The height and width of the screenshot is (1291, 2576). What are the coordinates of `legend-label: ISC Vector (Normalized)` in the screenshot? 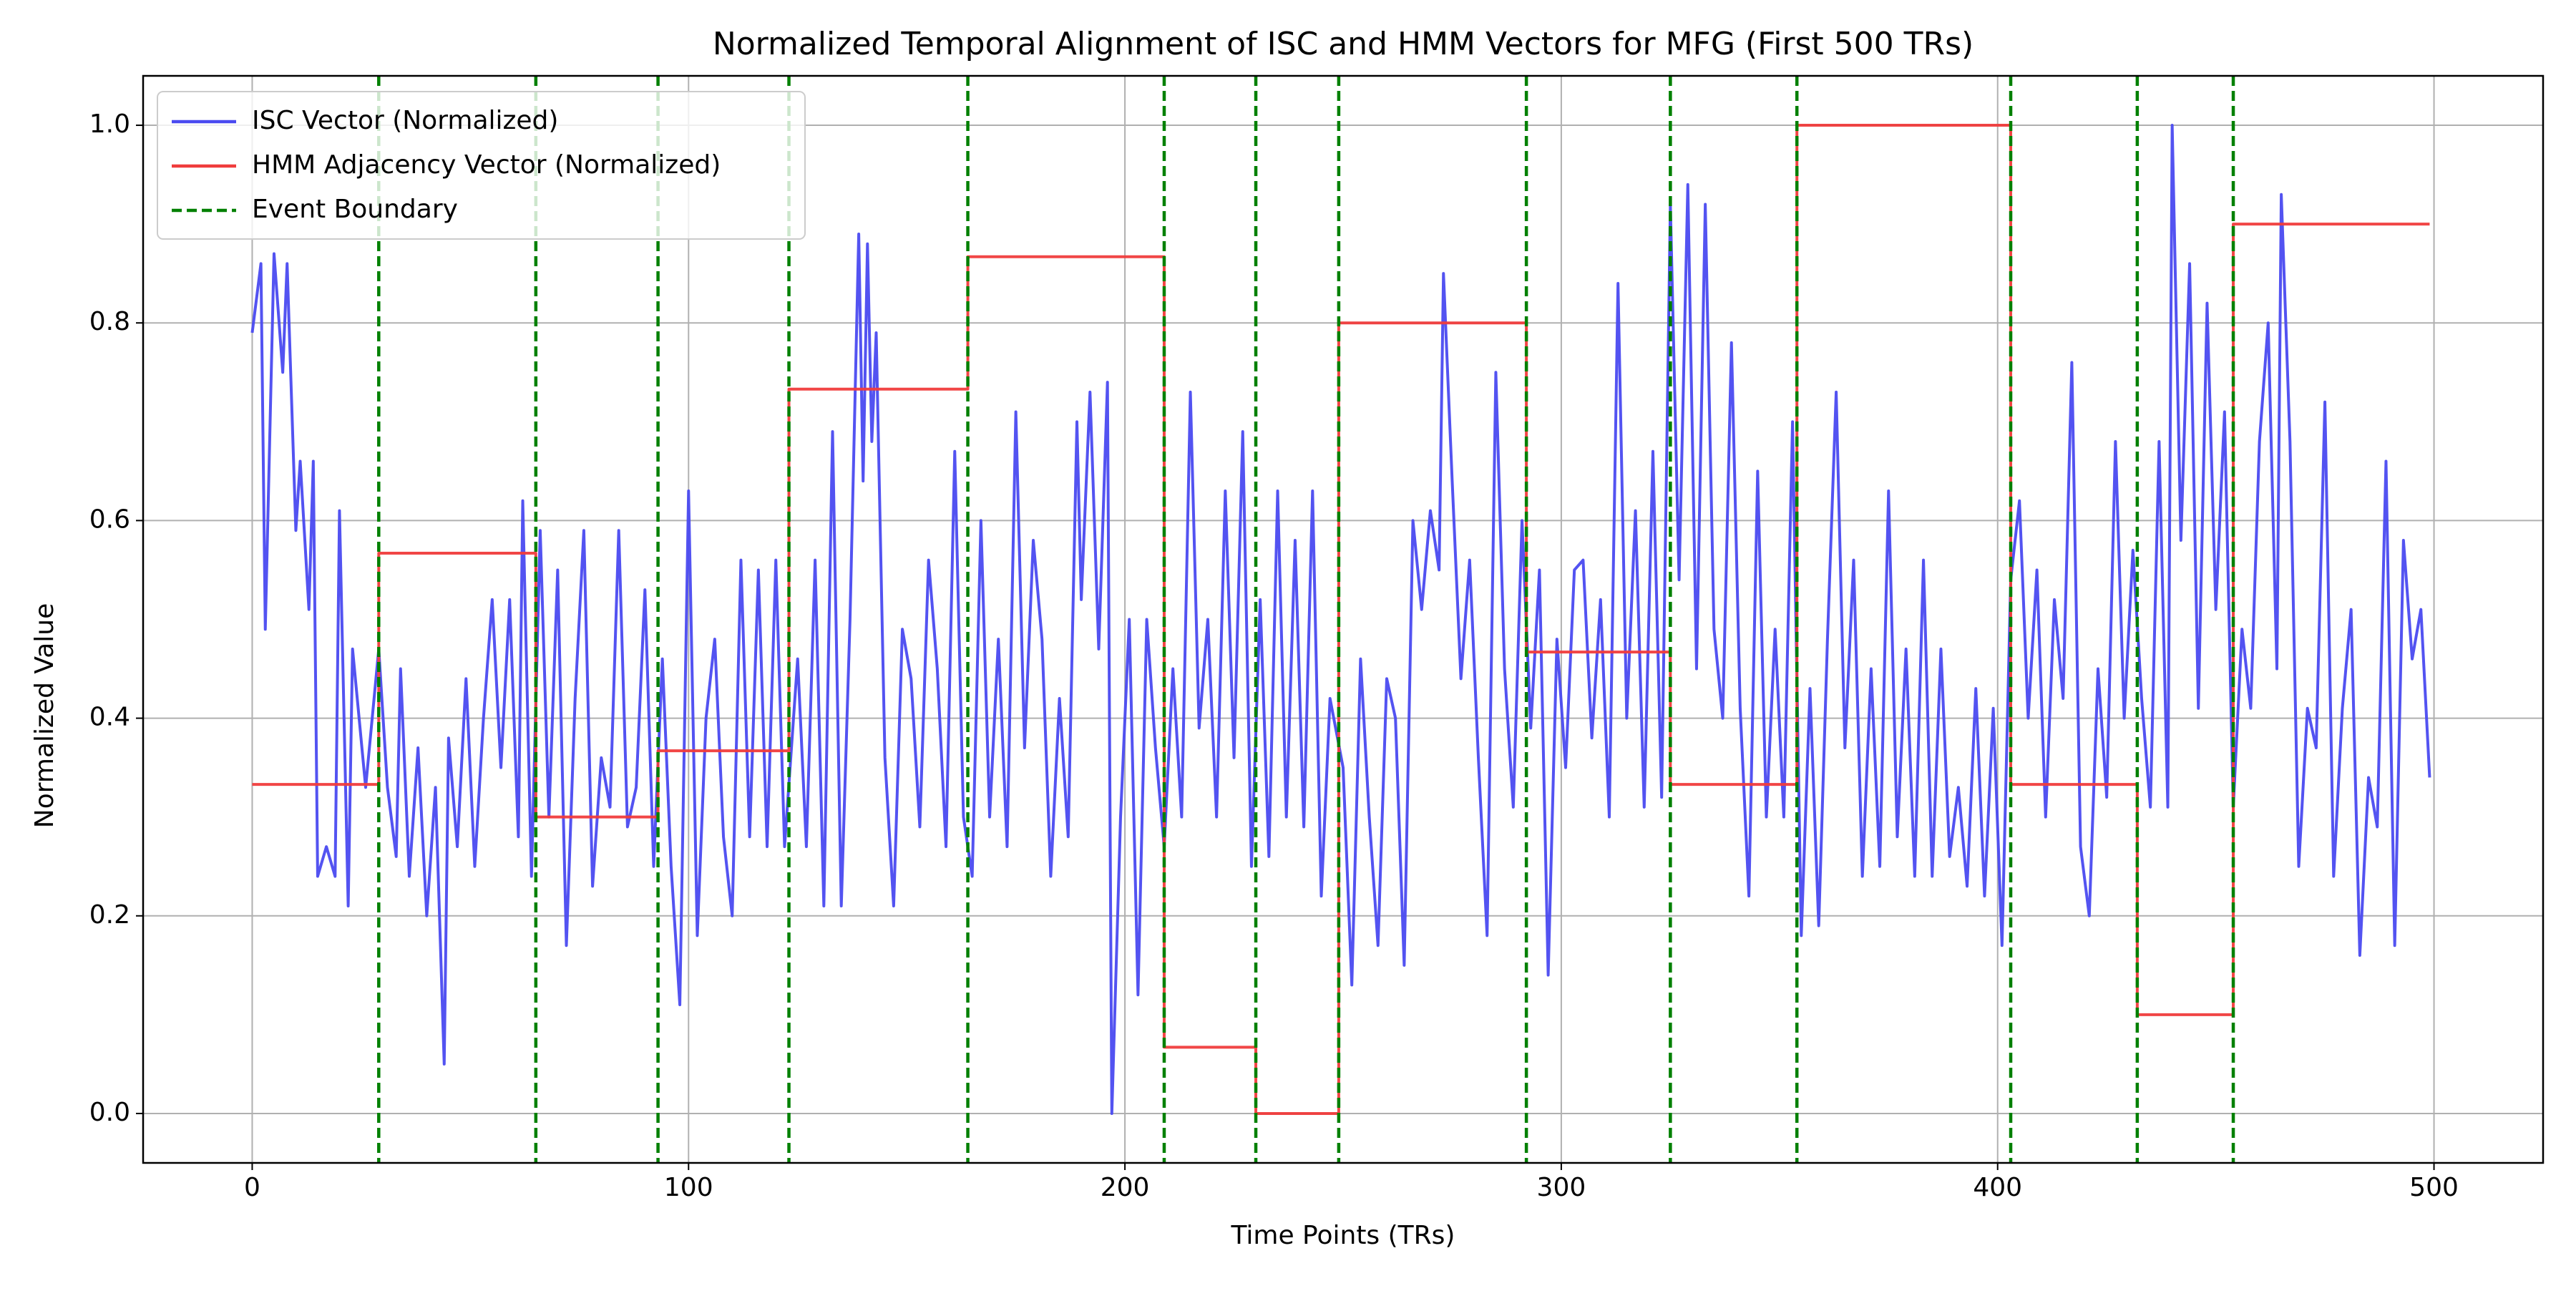 It's located at (405, 120).